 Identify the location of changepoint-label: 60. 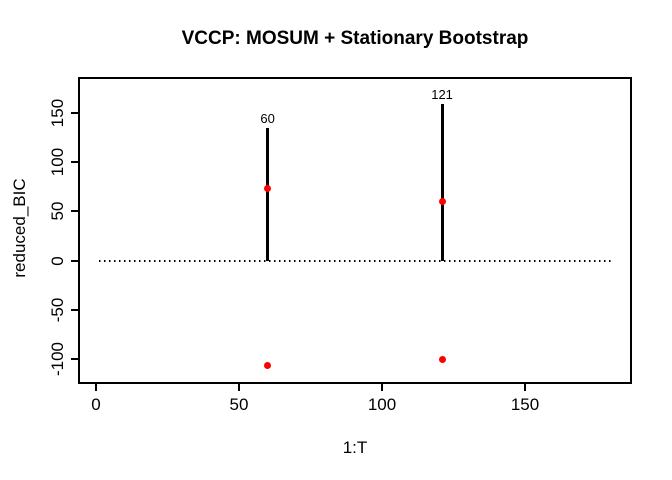
(267, 119).